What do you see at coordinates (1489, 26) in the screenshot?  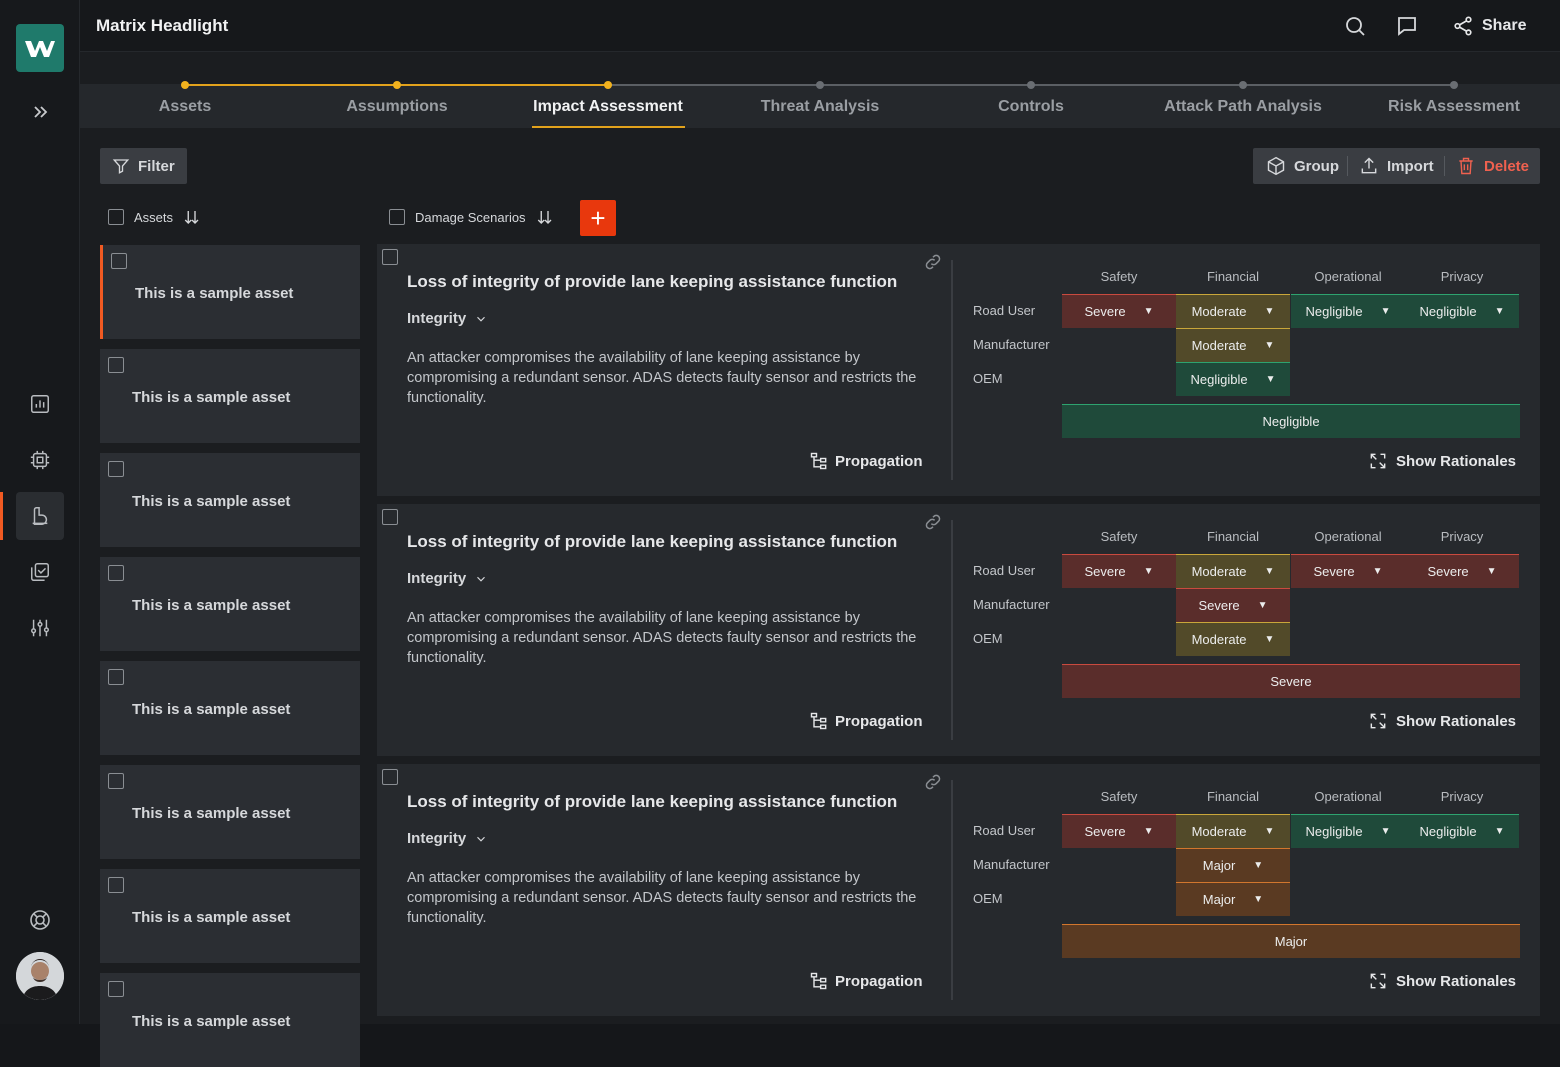 I see `share-button: Share` at bounding box center [1489, 26].